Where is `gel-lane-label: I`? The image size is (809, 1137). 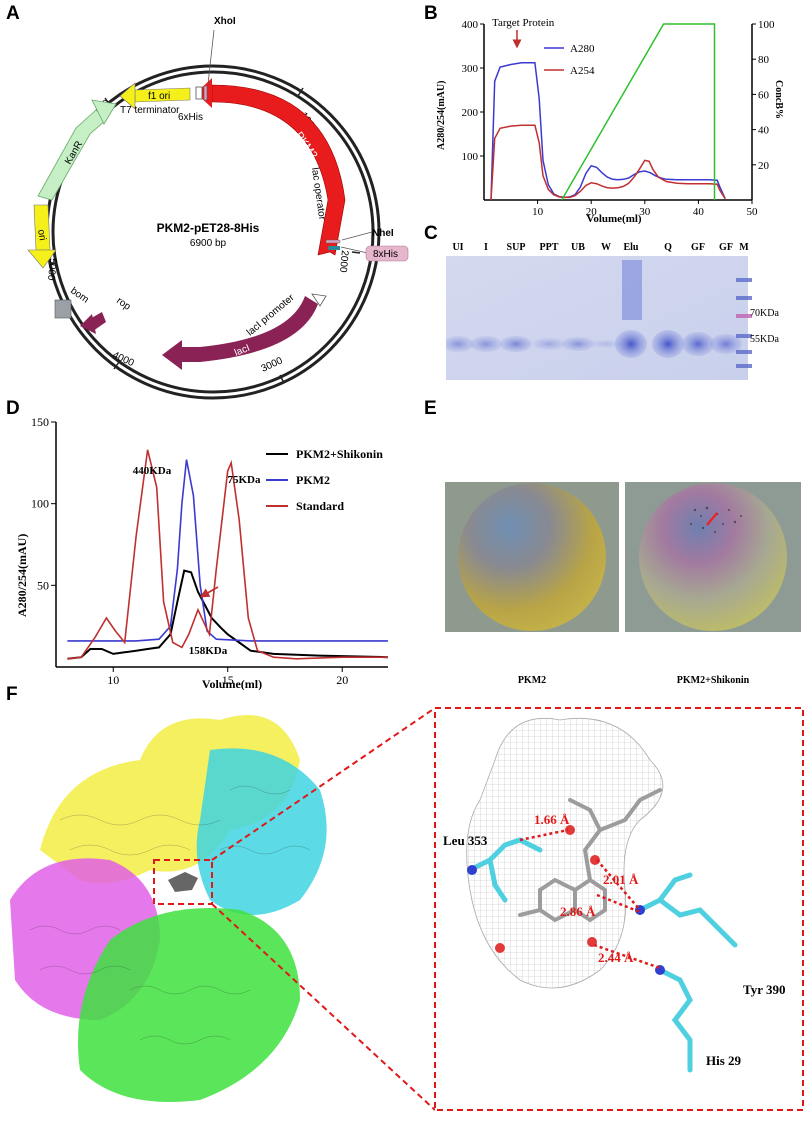 gel-lane-label: I is located at coordinates (486, 247).